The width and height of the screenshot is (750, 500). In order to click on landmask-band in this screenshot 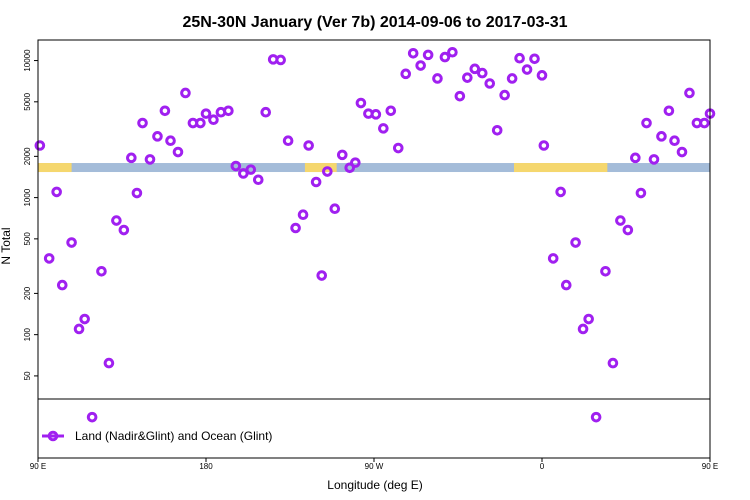, I will do `click(374, 168)`.